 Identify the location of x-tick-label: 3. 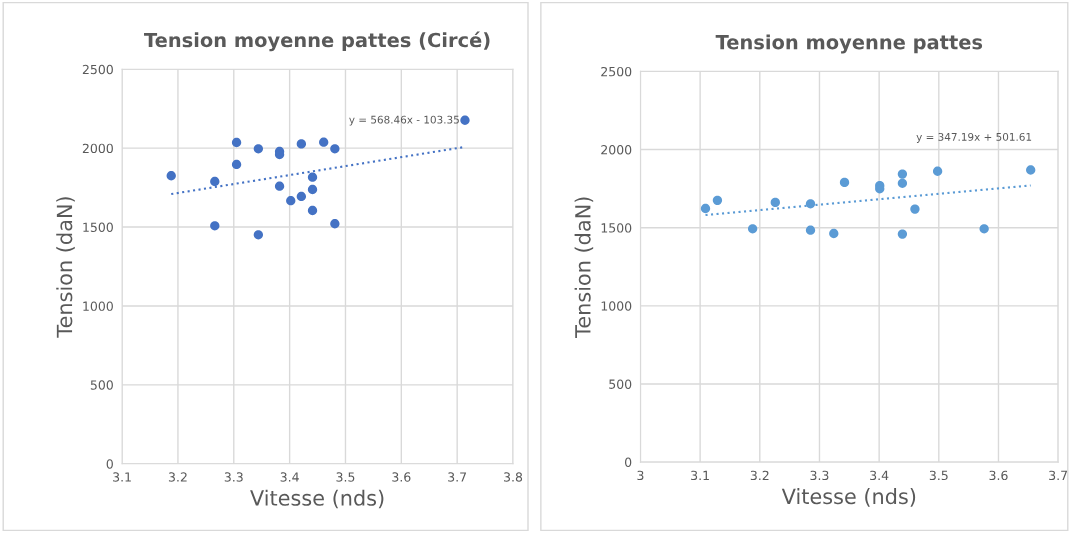
(640, 475).